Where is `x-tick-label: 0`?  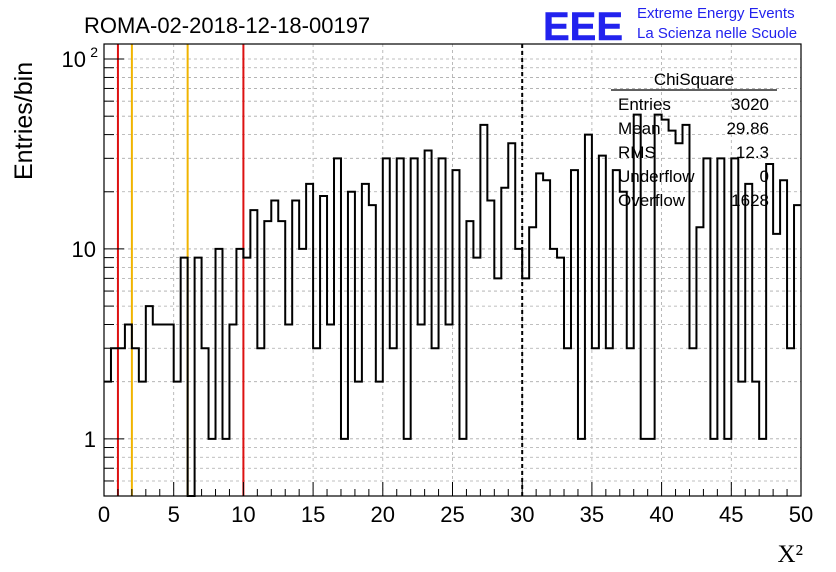 x-tick-label: 0 is located at coordinates (104, 514).